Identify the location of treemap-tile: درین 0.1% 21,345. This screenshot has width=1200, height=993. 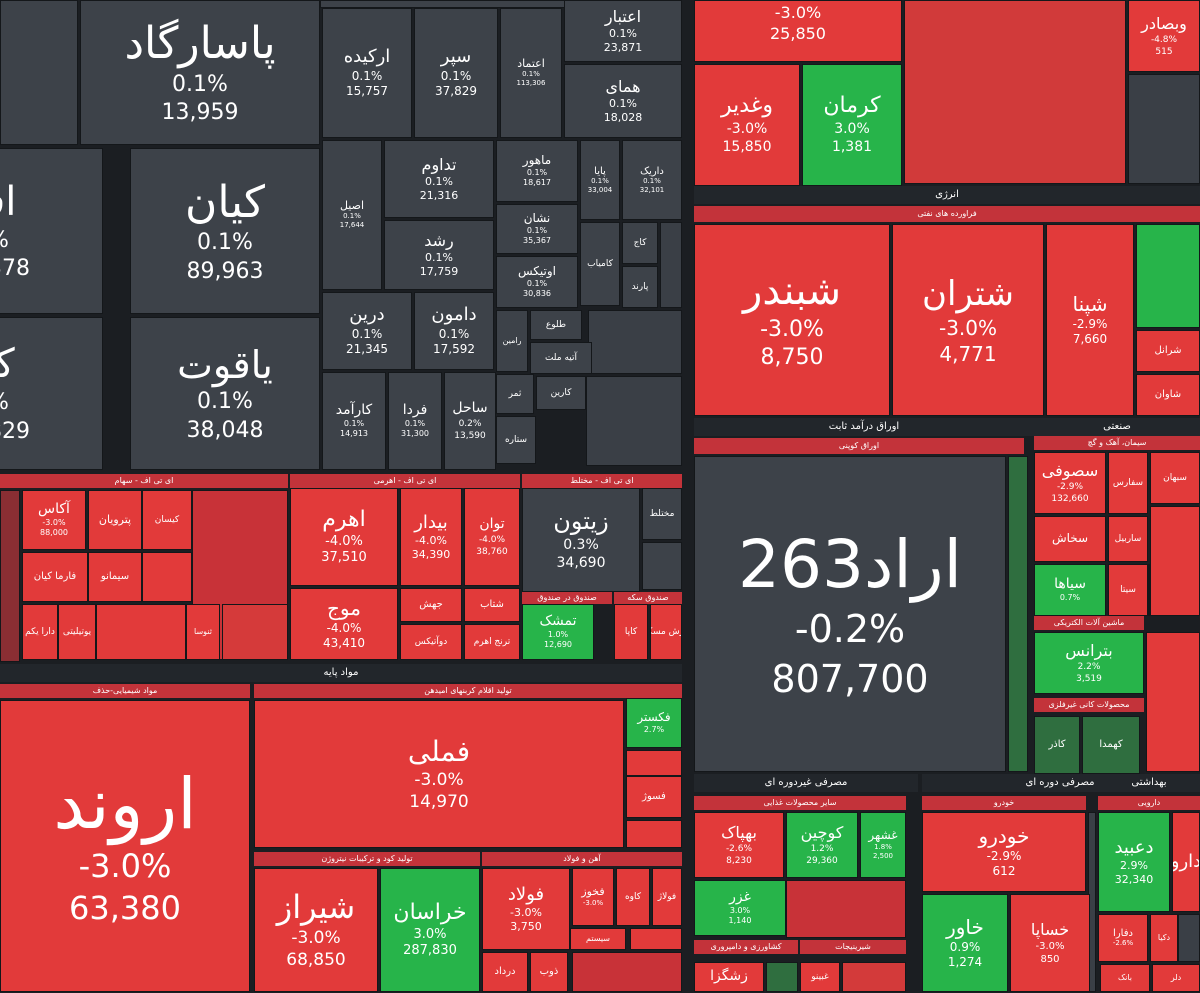
(367, 331).